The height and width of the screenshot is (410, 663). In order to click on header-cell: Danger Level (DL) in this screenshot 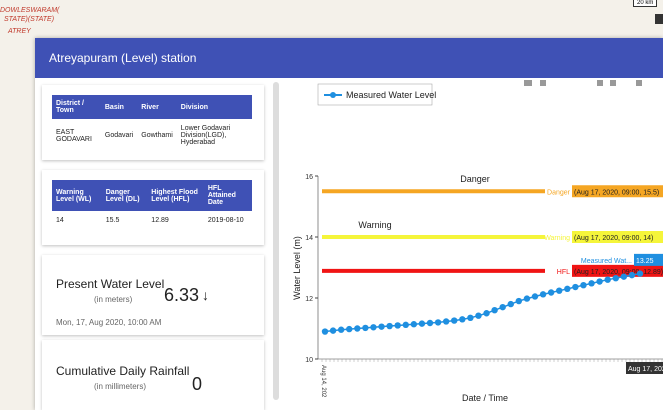, I will do `click(124, 195)`.